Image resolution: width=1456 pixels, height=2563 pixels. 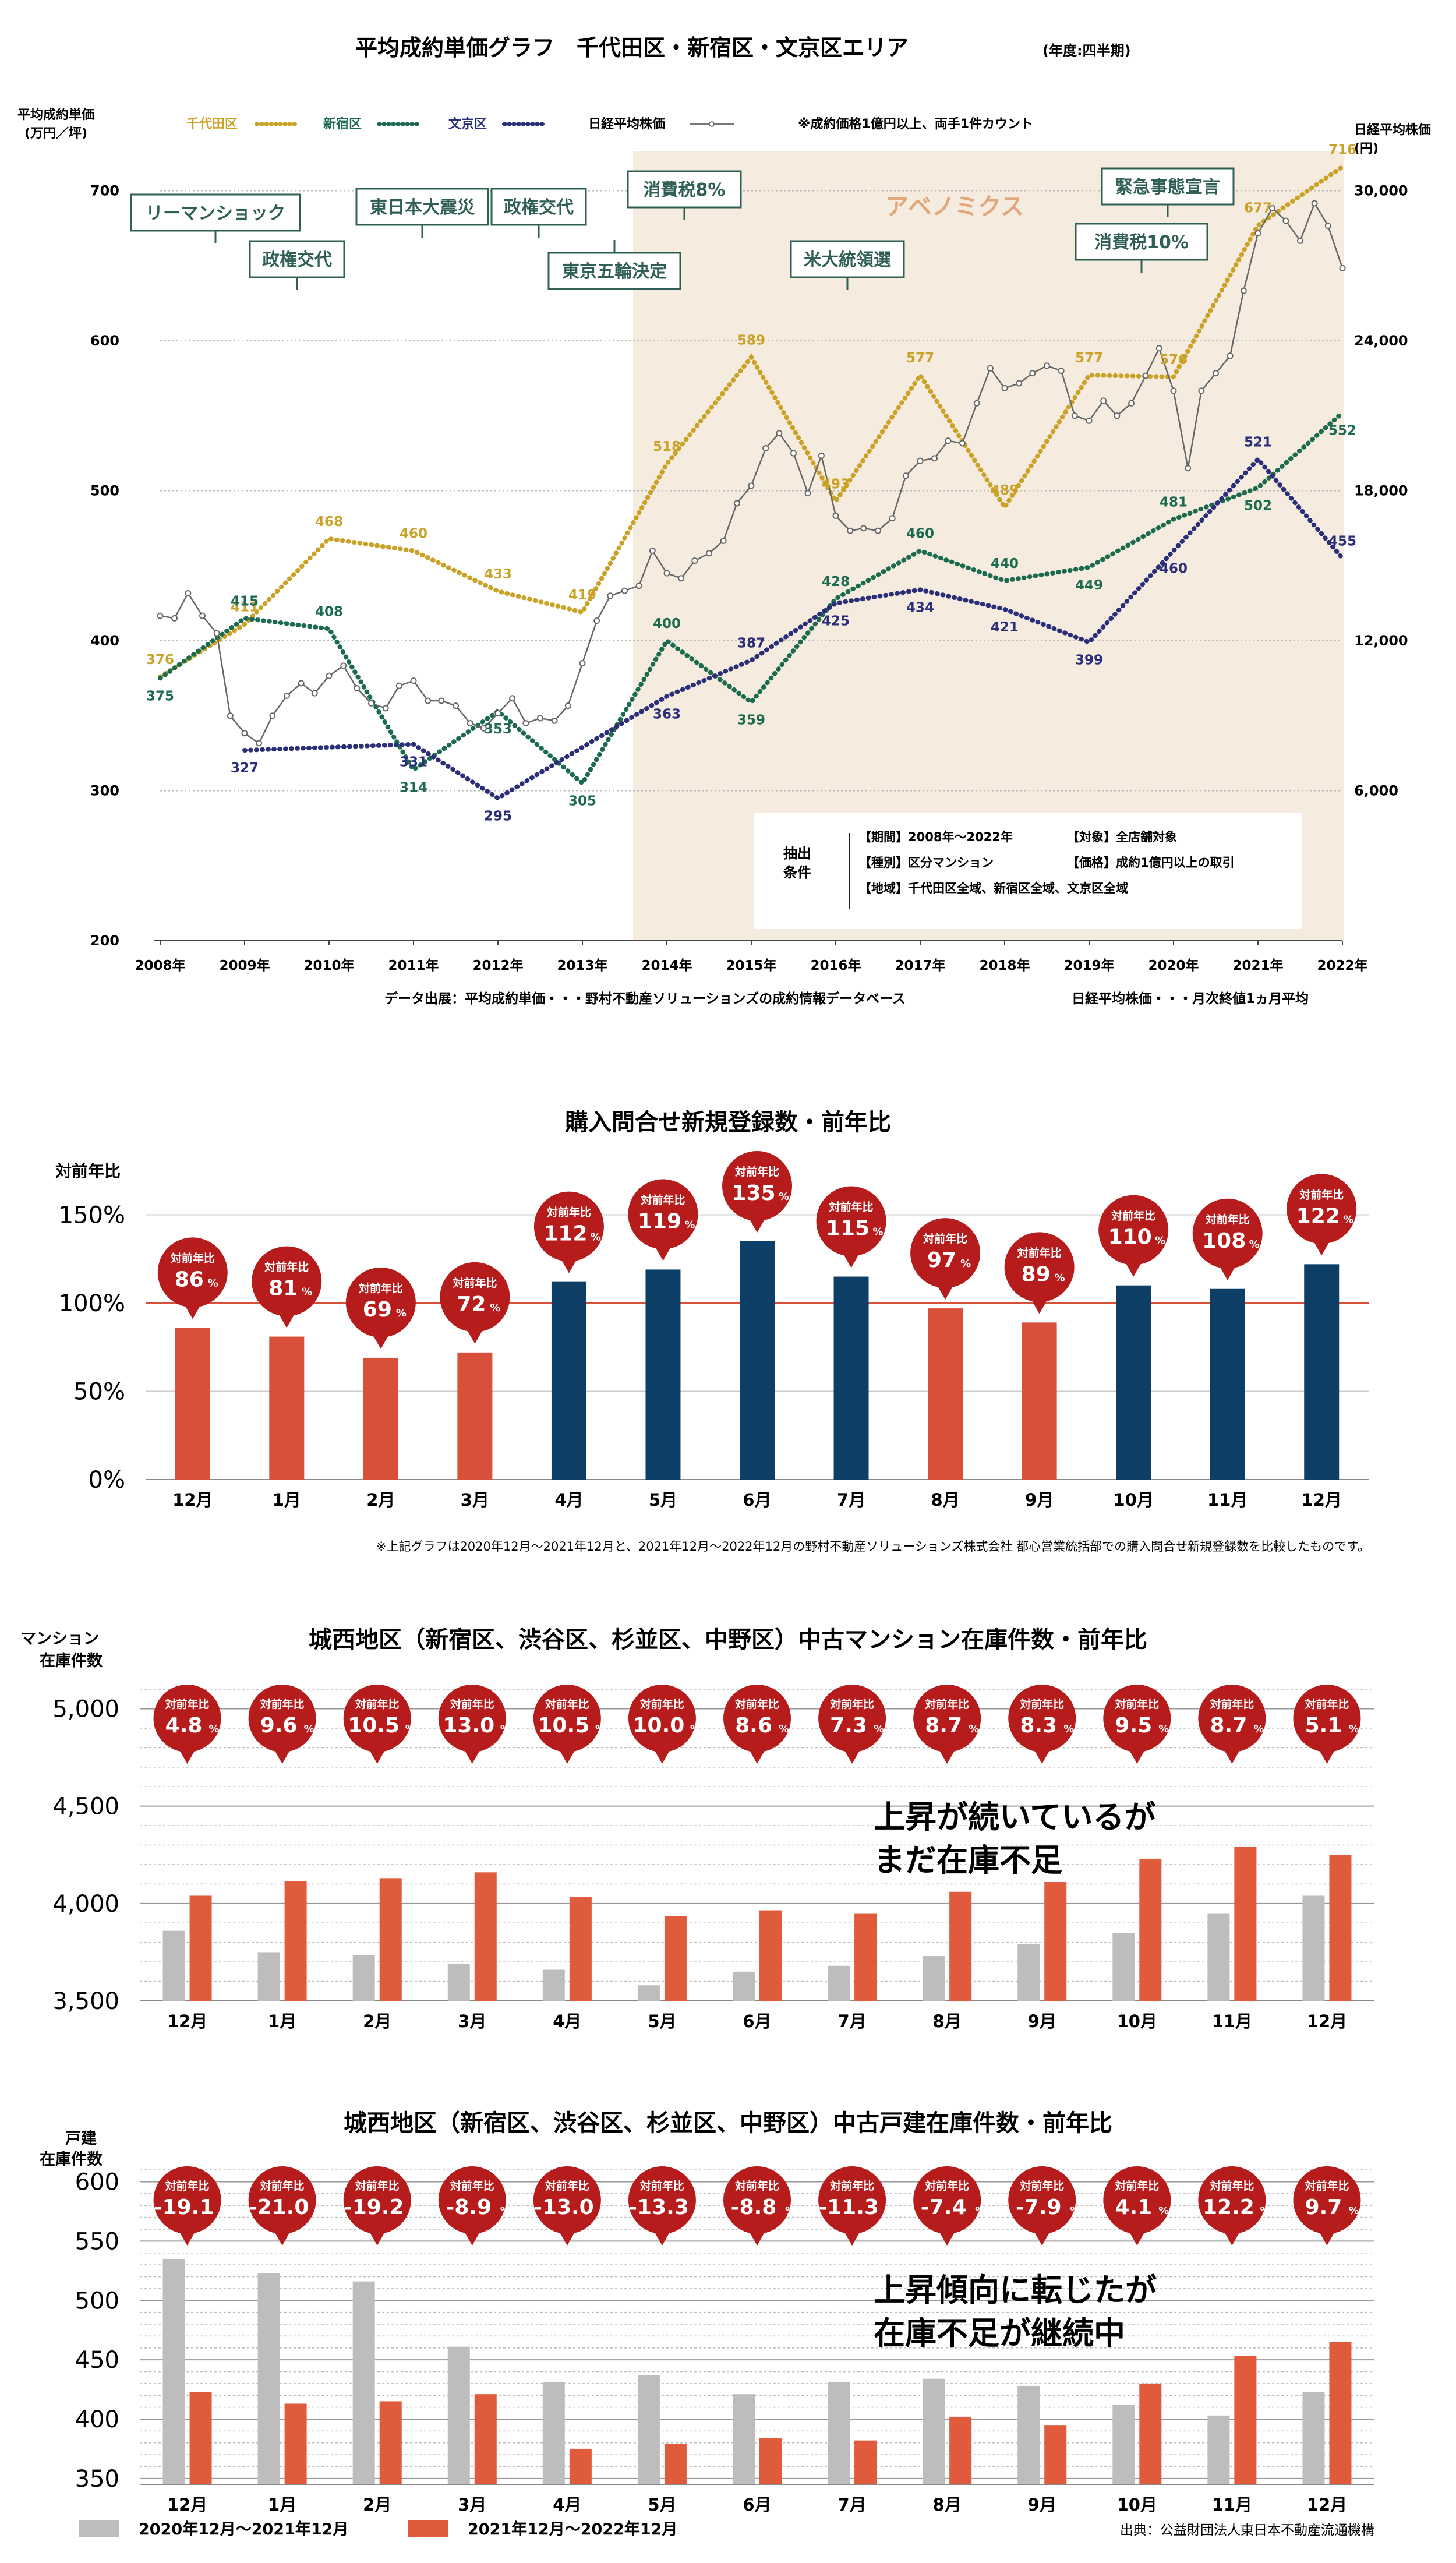 What do you see at coordinates (835, 965) in the screenshot?
I see `x-tick-label: 2016年` at bounding box center [835, 965].